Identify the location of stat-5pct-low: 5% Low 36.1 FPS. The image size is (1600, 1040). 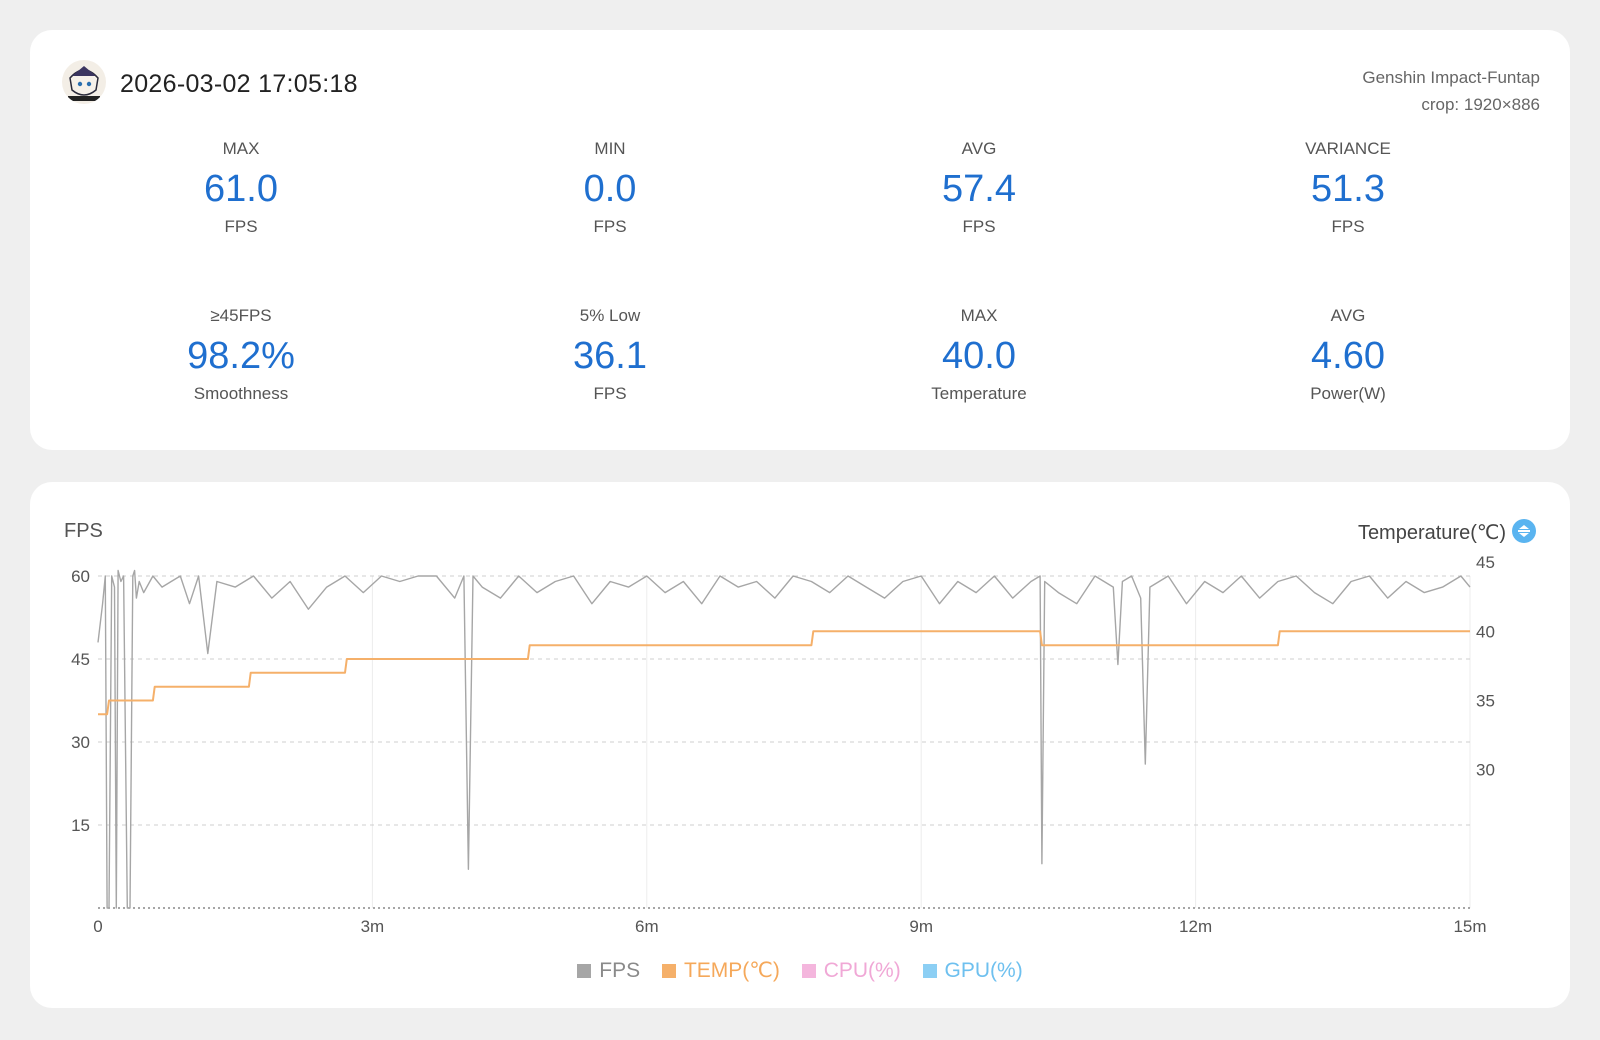
(610, 355).